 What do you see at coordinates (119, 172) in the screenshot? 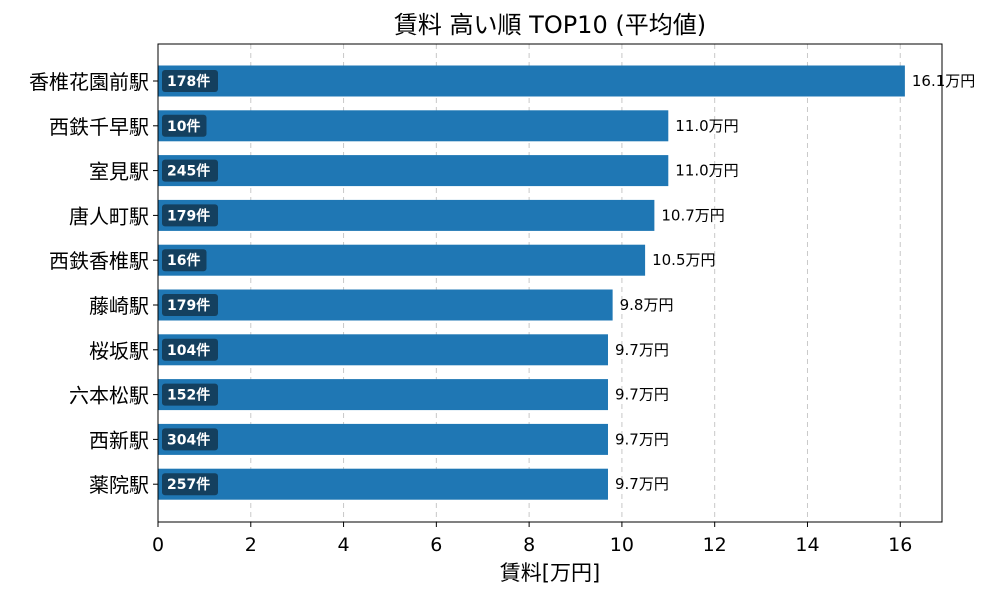
I see `y-tick-label: 室見駅` at bounding box center [119, 172].